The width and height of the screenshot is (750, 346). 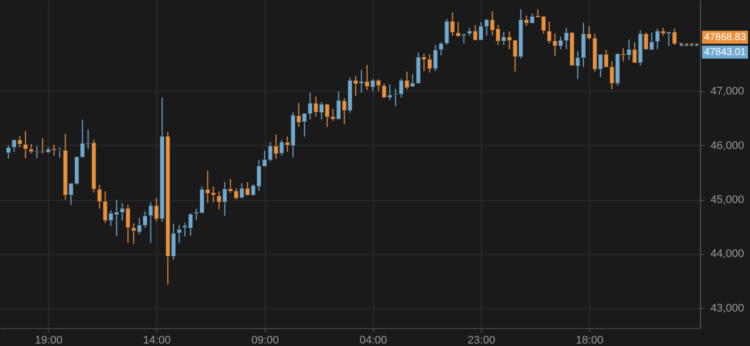 What do you see at coordinates (374, 340) in the screenshot?
I see `x-tick-label: 04:00` at bounding box center [374, 340].